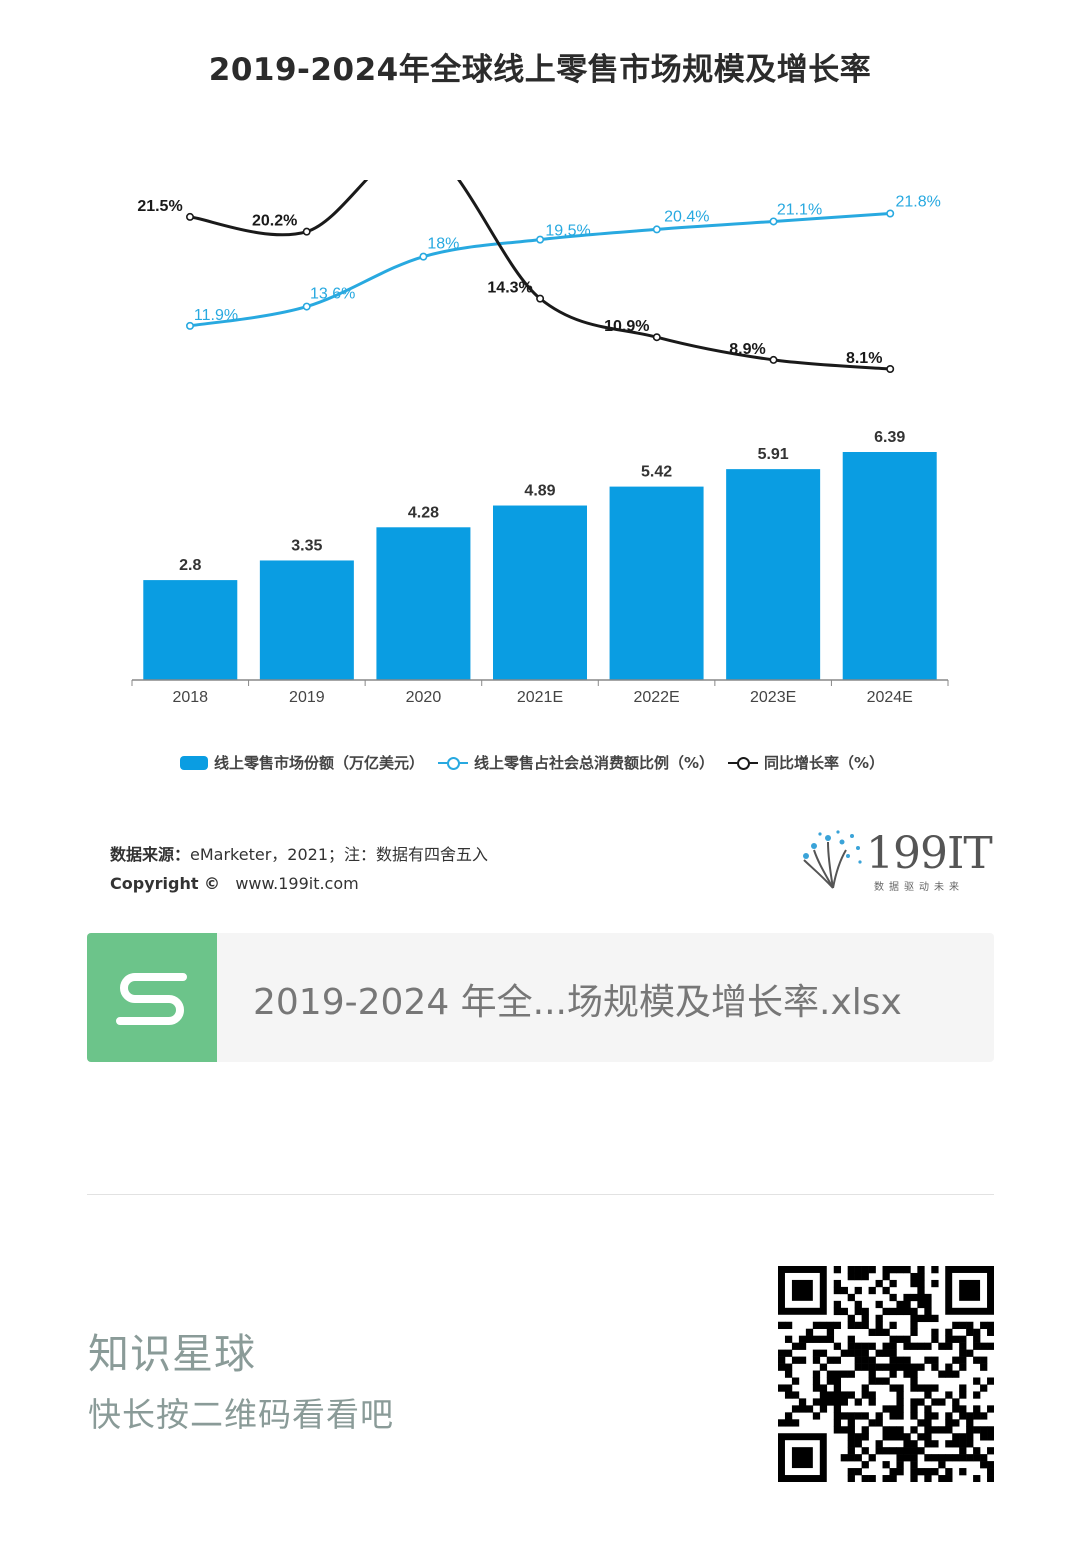 The width and height of the screenshot is (1080, 1554). Describe the element at coordinates (889, 437) in the screenshot. I see `bar-label-2024E: 6.39` at that location.